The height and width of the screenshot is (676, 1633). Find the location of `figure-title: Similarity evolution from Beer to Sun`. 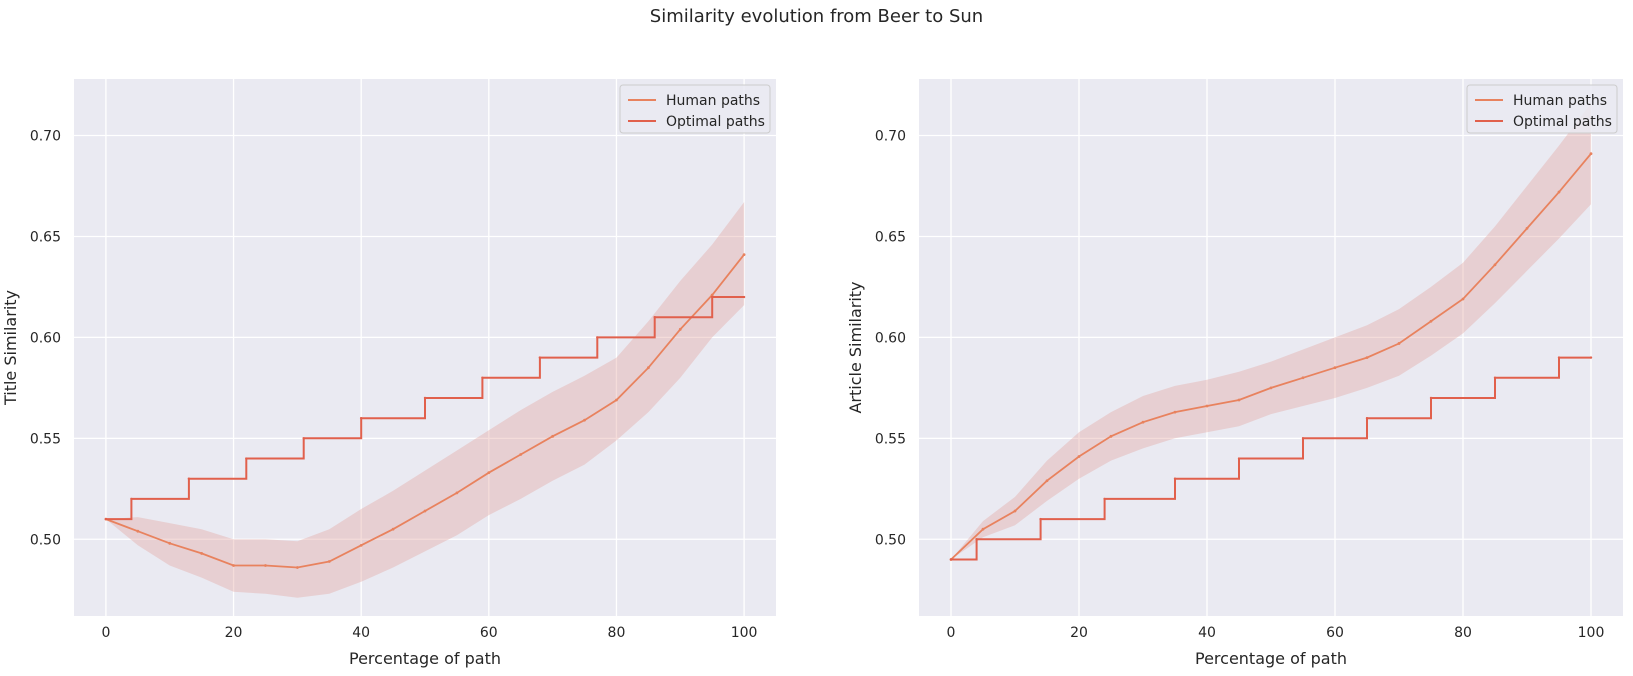

figure-title: Similarity evolution from Beer to Sun is located at coordinates (816, 16).